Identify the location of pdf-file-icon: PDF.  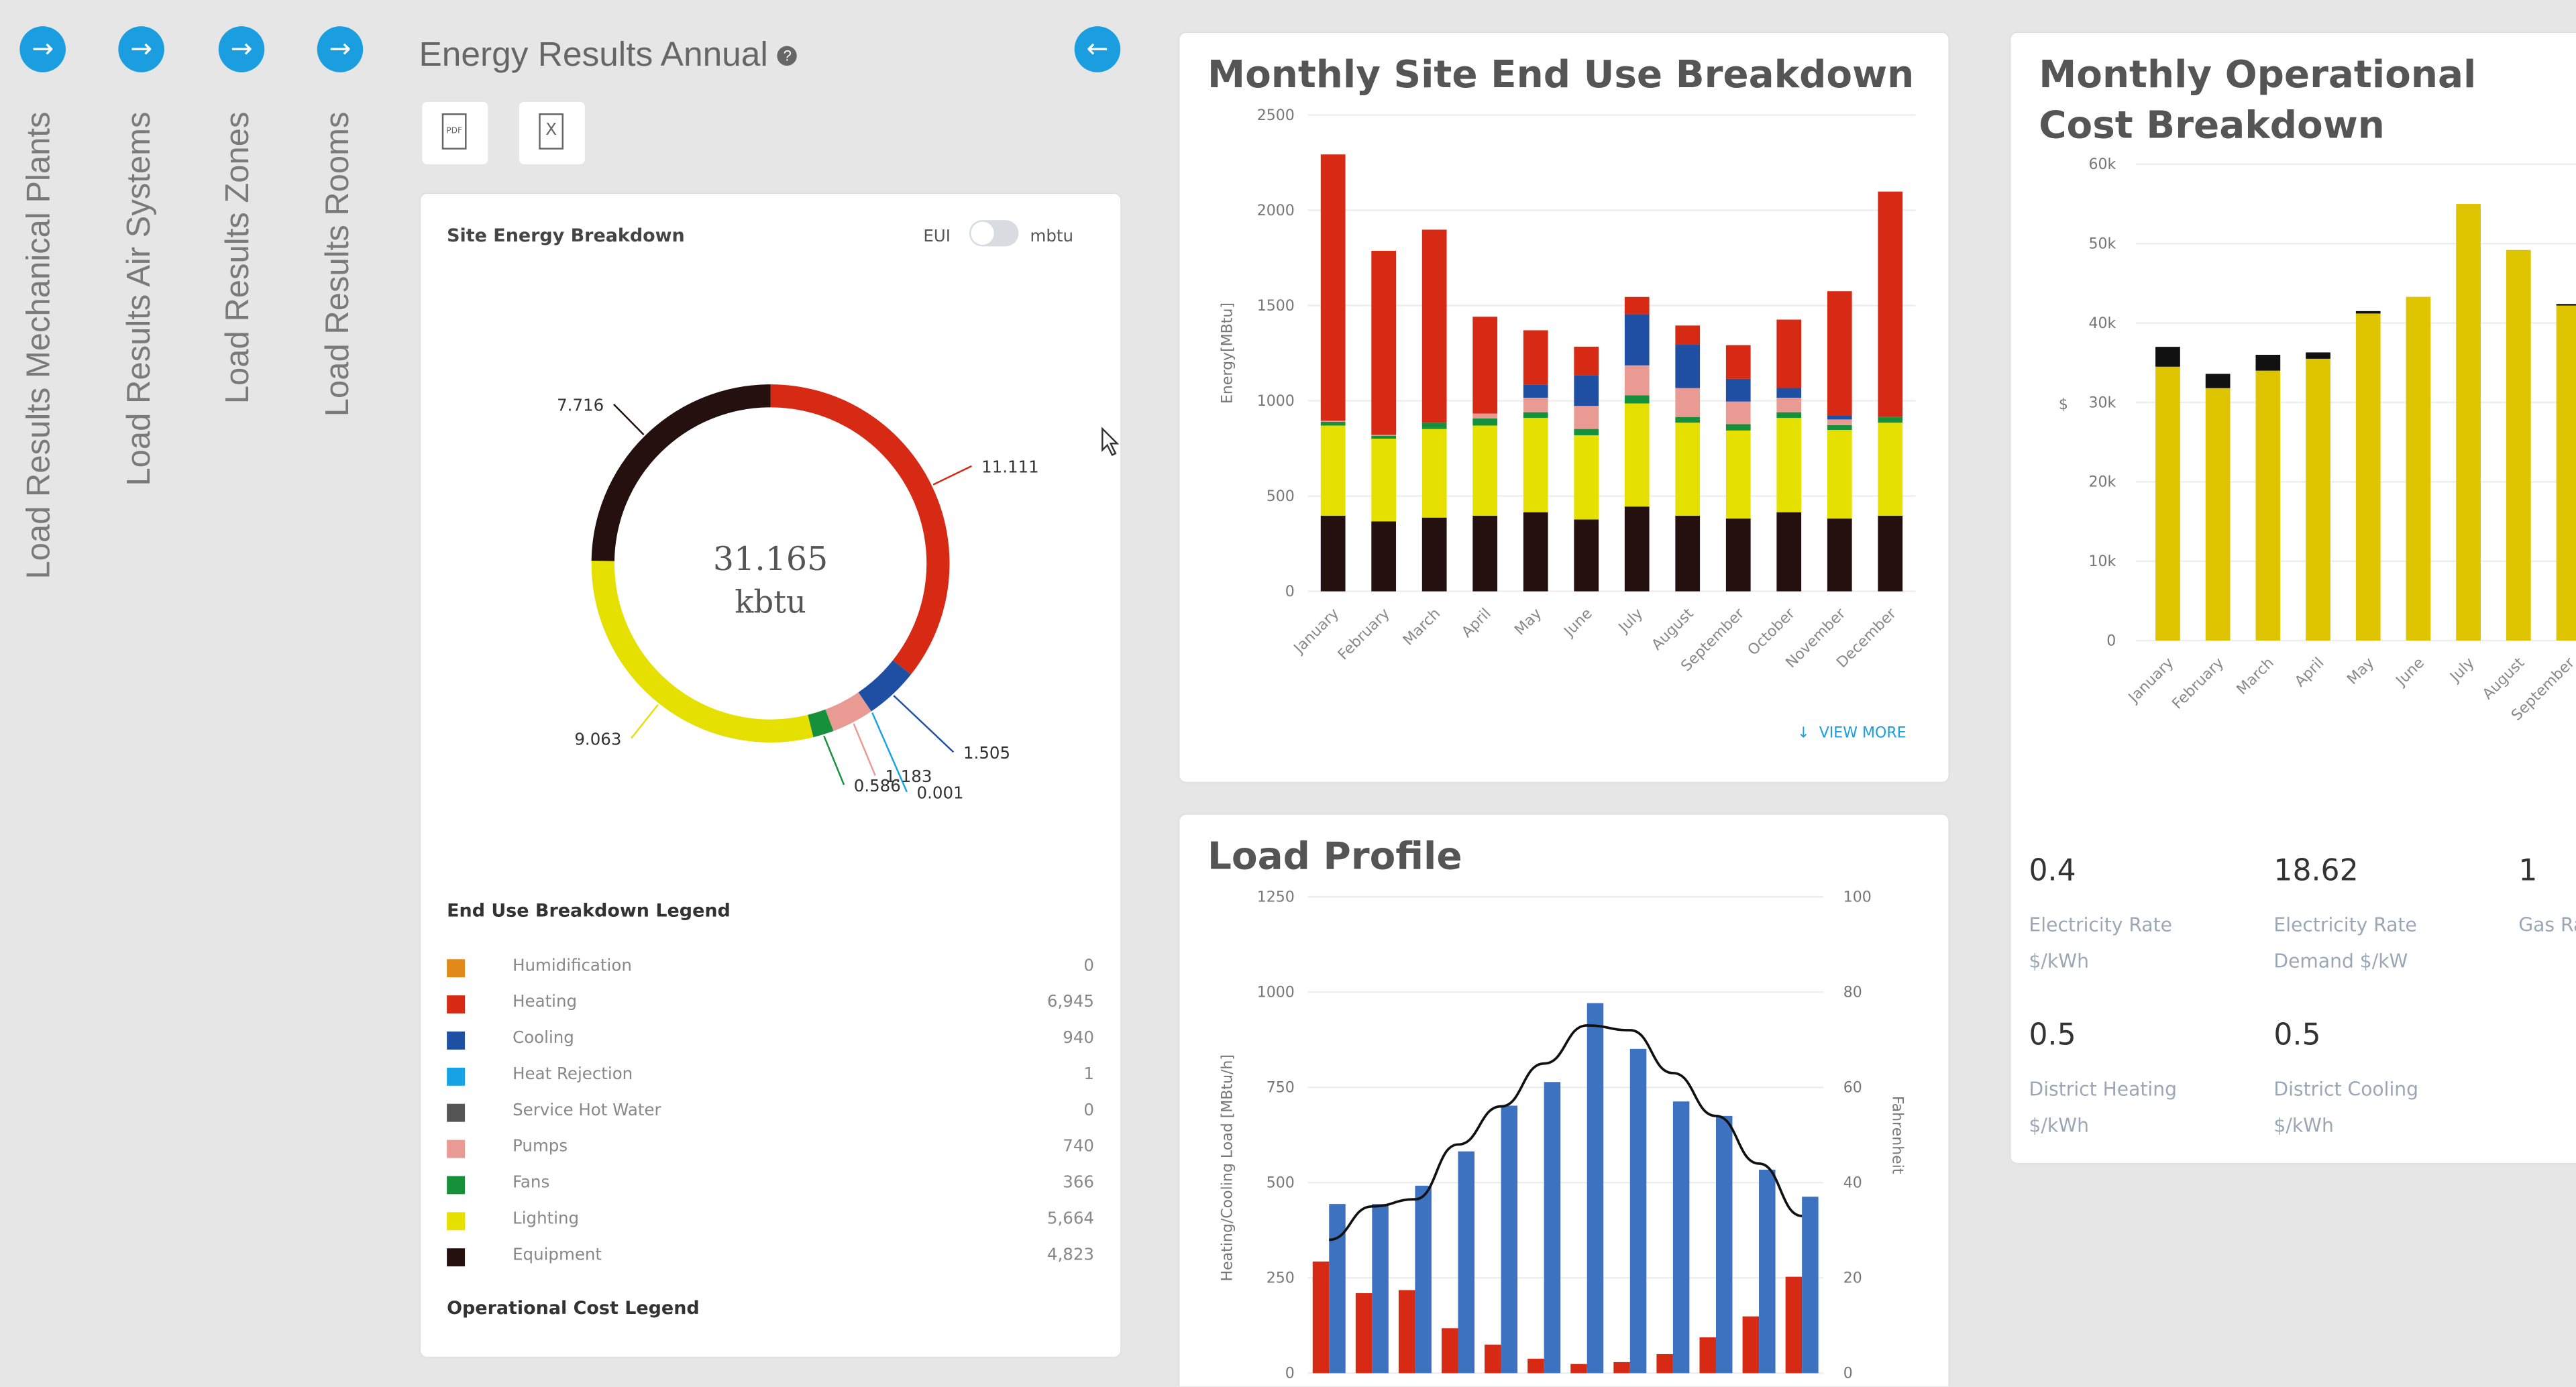
(454, 131).